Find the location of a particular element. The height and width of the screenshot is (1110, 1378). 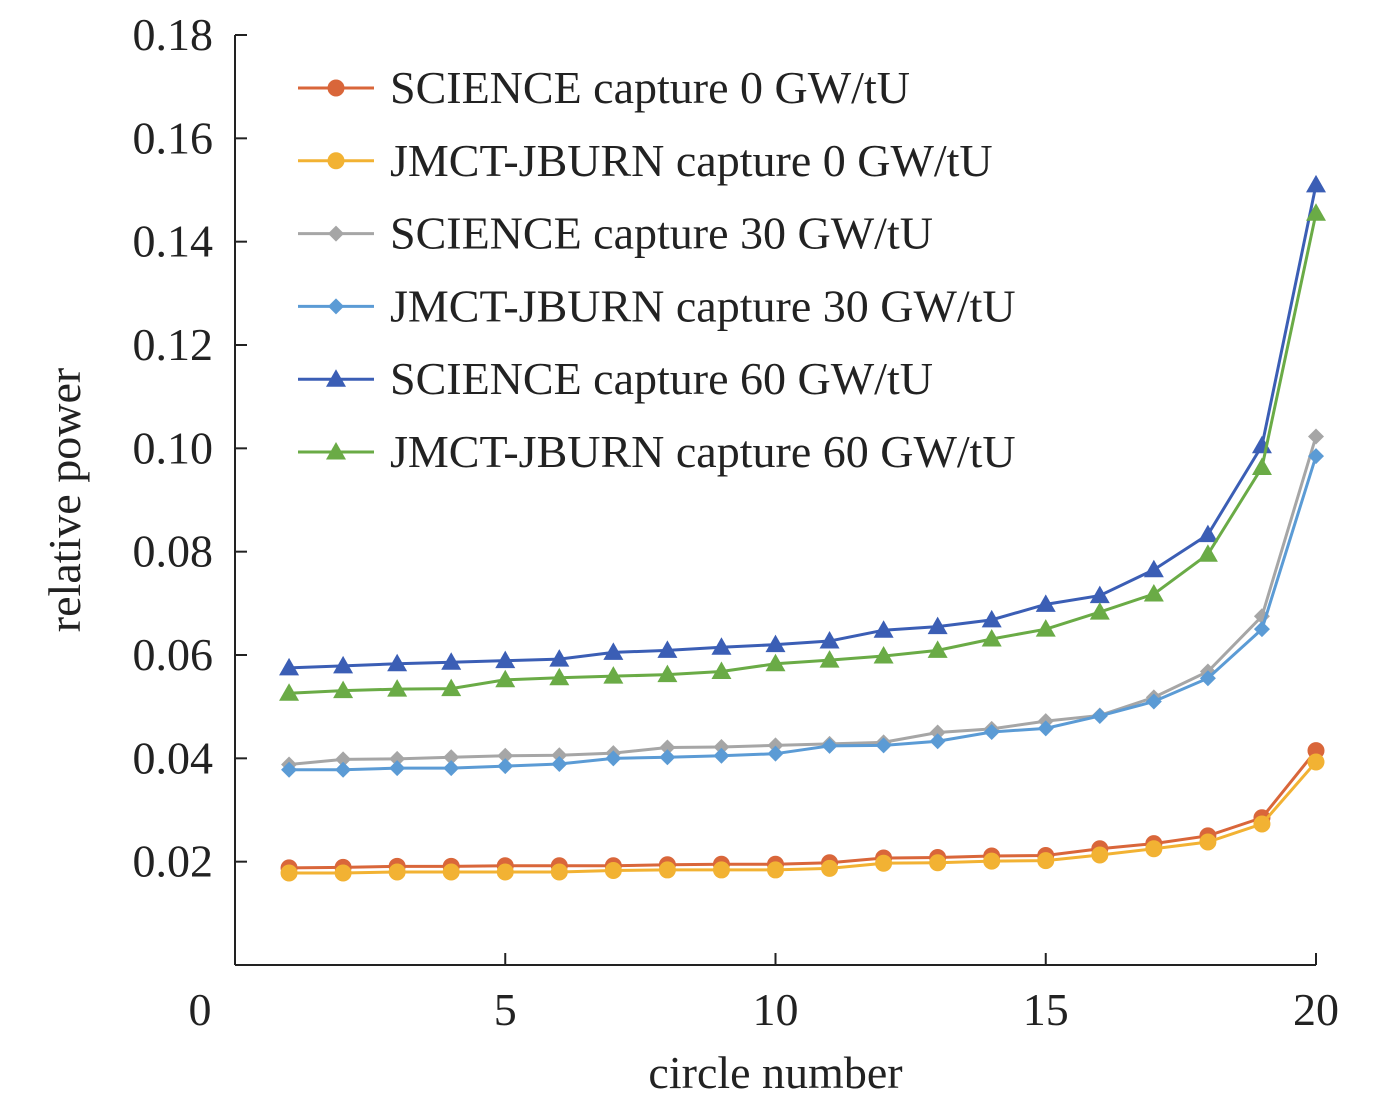

y-tick-label: 0.06 is located at coordinates (173, 654).